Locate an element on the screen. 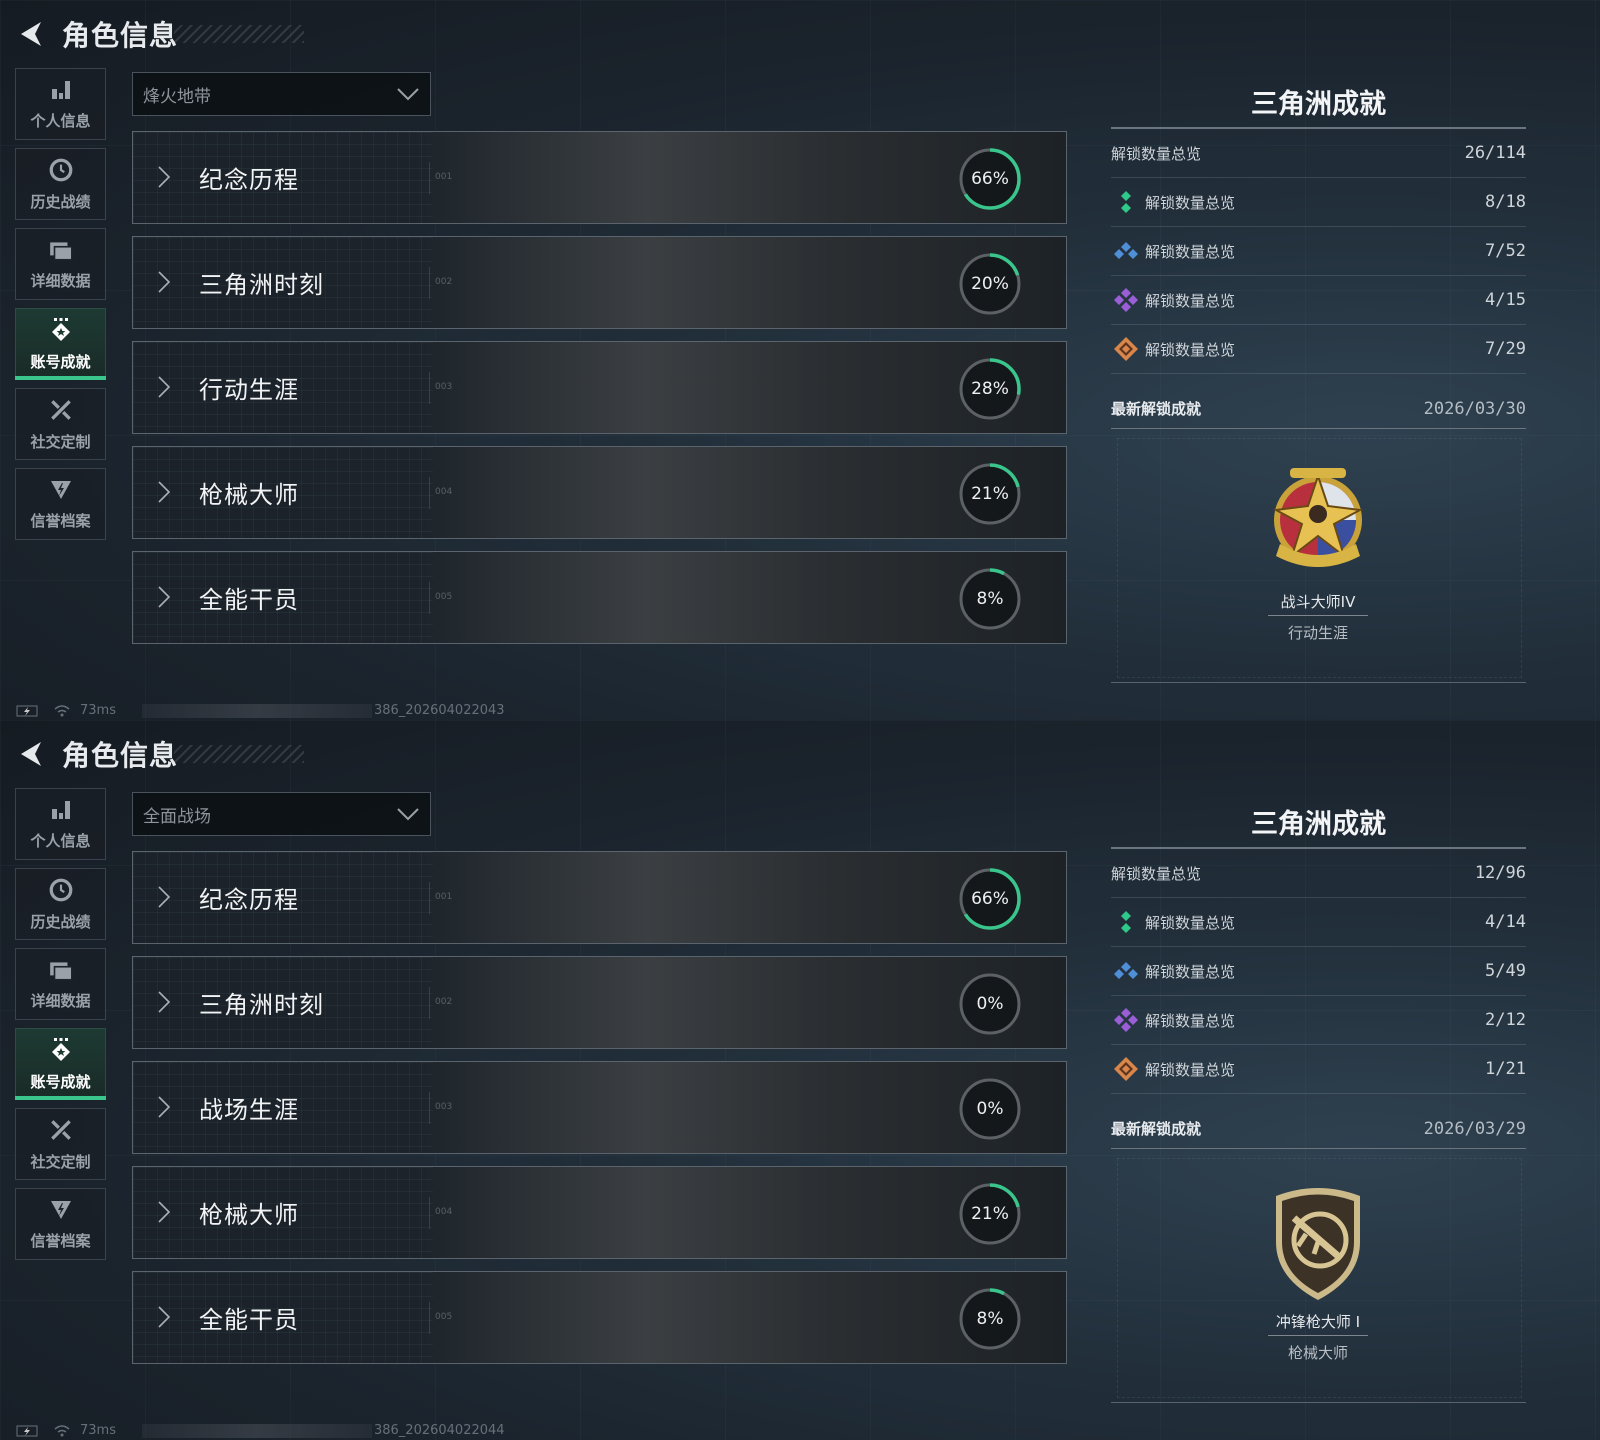 The image size is (1600, 1440). smg-shield-icon is located at coordinates (1318, 1242).